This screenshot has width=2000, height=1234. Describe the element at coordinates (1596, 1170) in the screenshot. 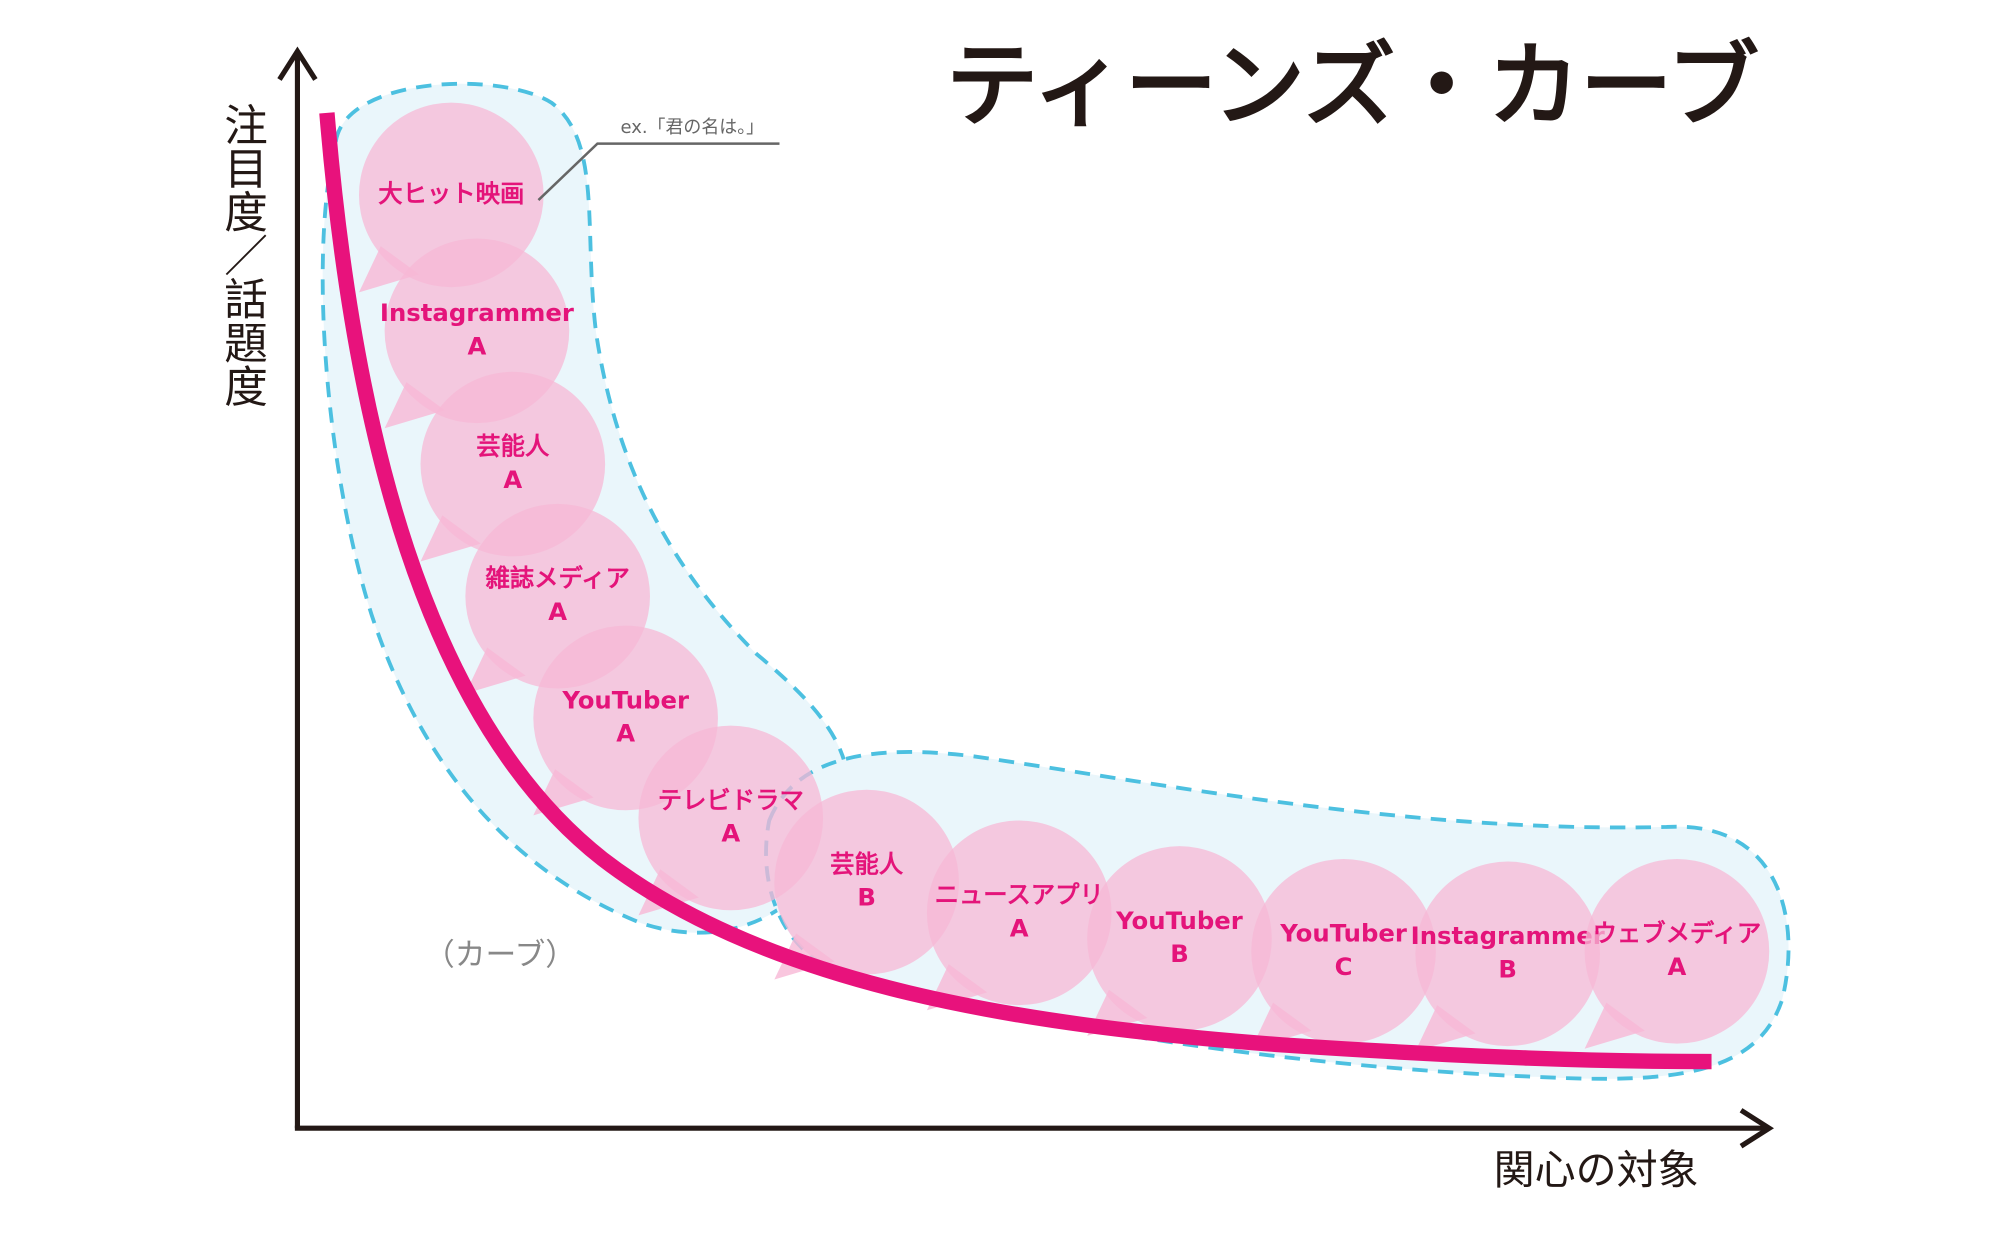

I see `x-axis-label: 関心の対象` at that location.